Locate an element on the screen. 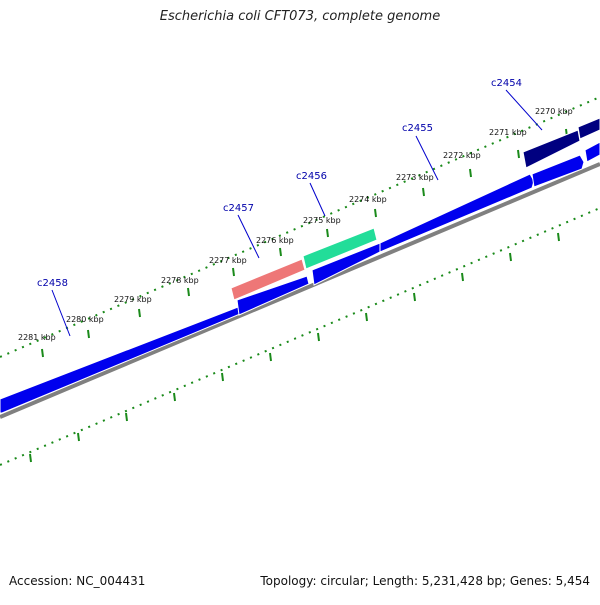  gene-label-c2455: c2455 is located at coordinates (417, 128).